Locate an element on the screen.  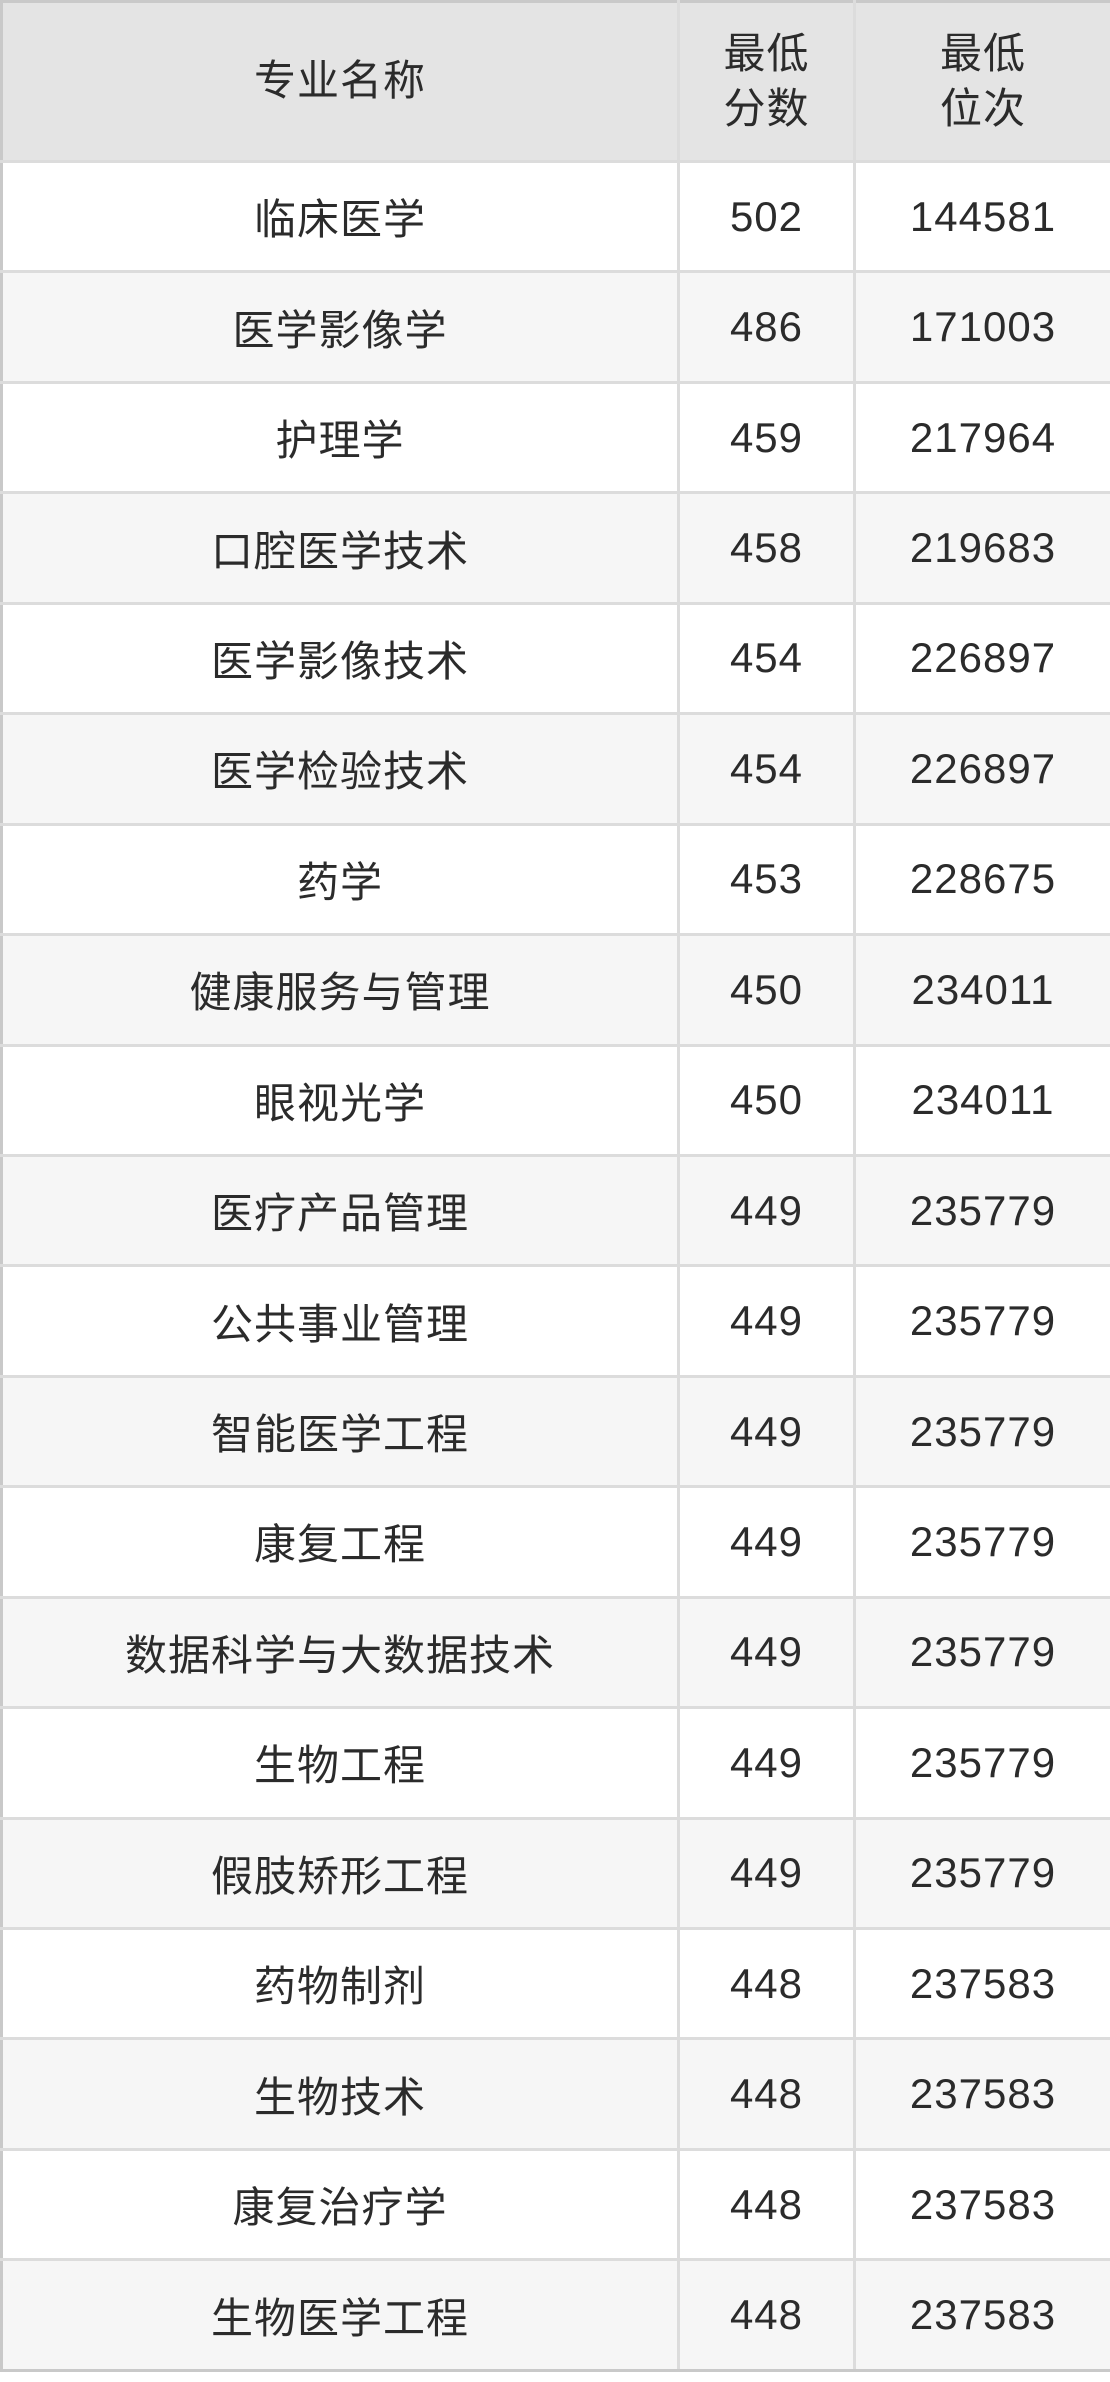
major-name-cell: 医学影像学 is located at coordinates (340, 327).